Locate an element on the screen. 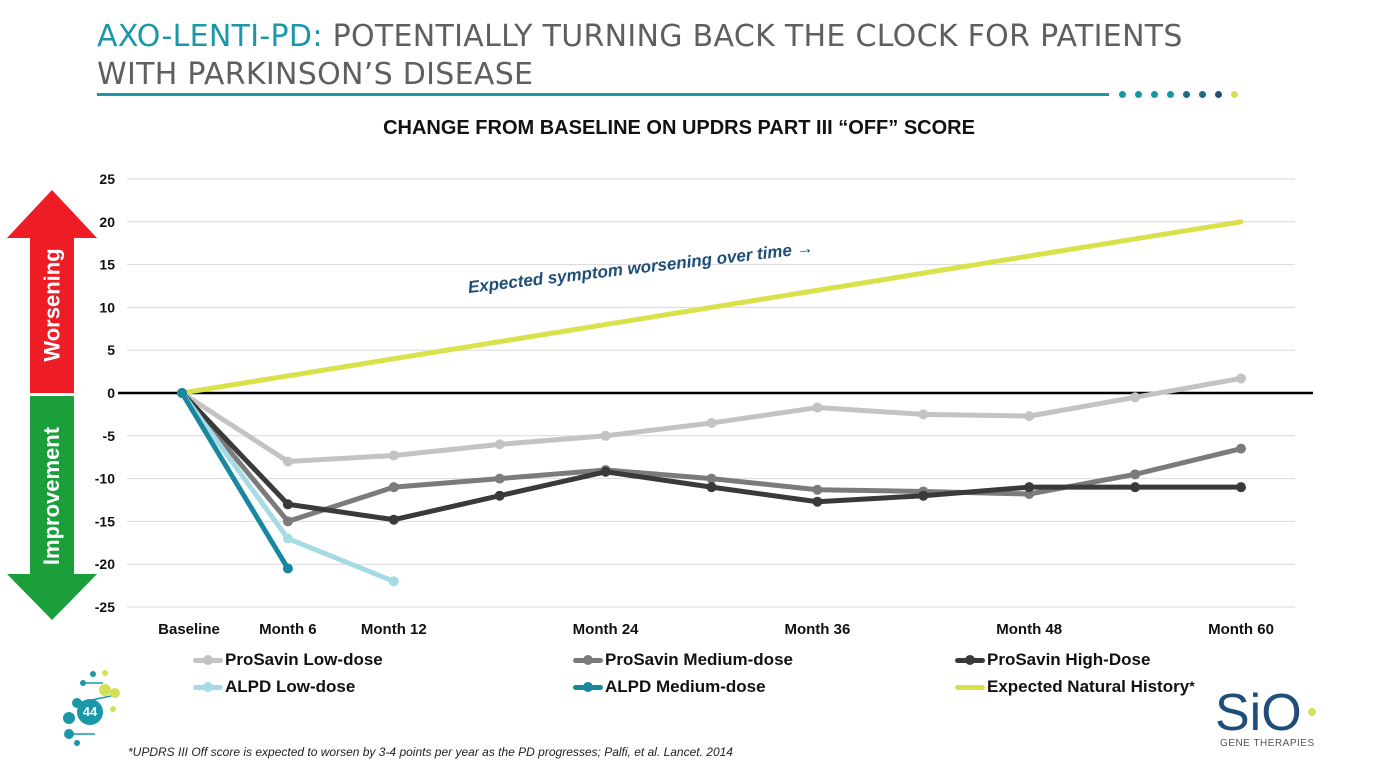  improvement-arrow is located at coordinates (52, 508).